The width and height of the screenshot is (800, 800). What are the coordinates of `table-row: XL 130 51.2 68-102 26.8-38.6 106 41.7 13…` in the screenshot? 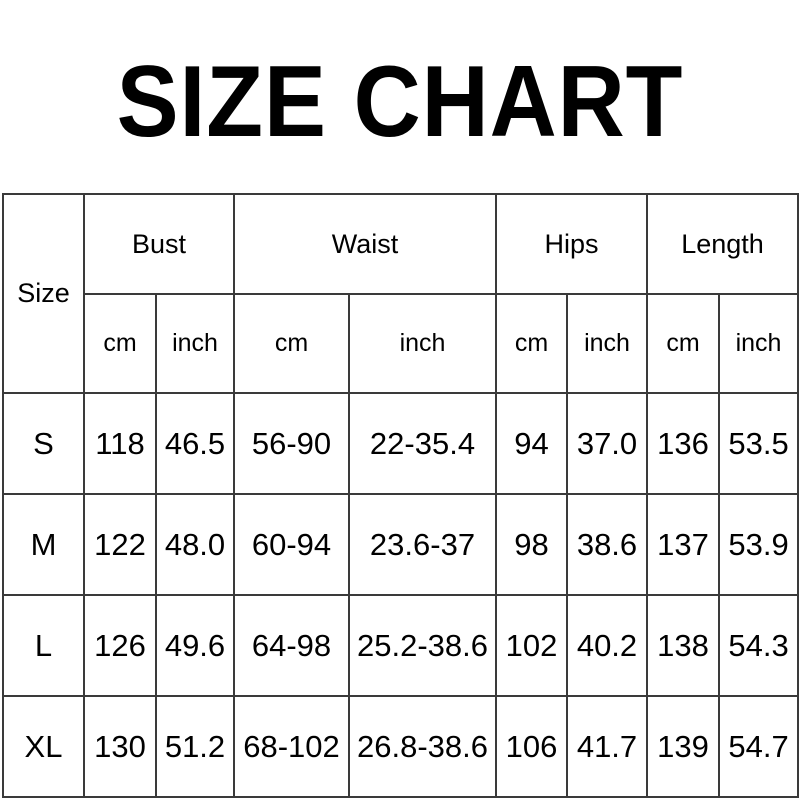 It's located at (401, 746).